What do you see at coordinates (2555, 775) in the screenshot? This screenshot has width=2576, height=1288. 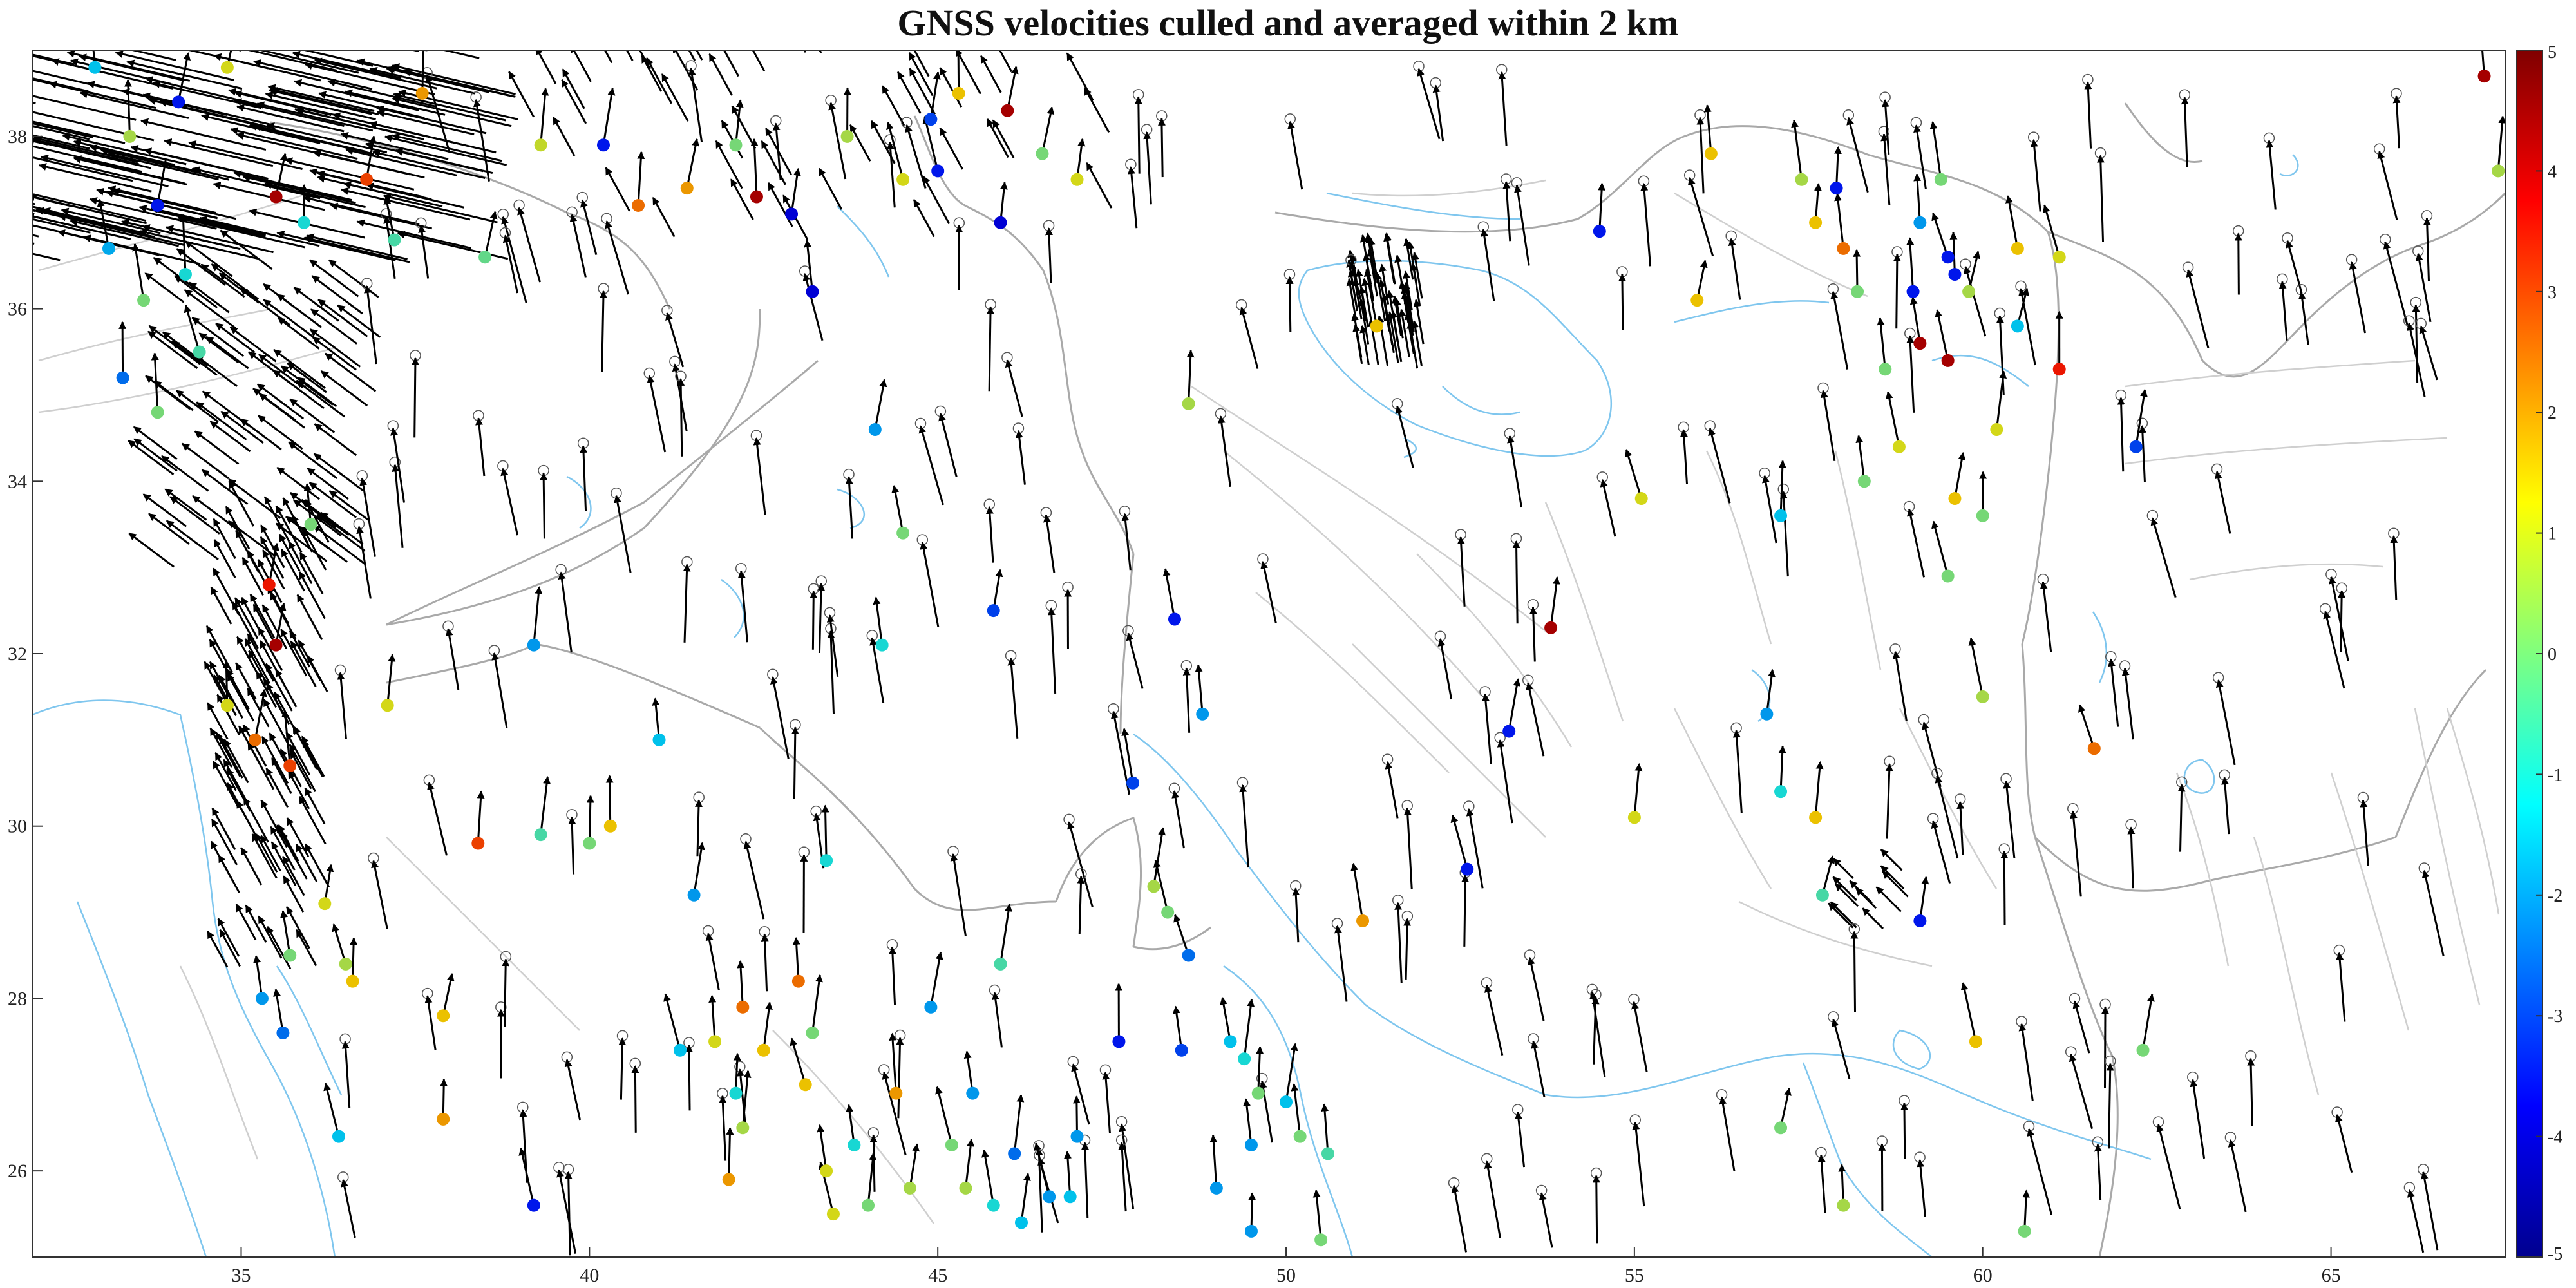 I see `colorbar-tick-label: -1` at bounding box center [2555, 775].